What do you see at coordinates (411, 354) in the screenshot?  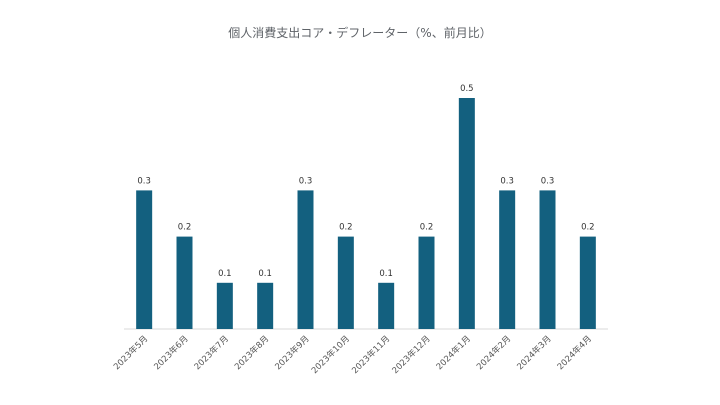 I see `x-tick-label: 2023年12月` at bounding box center [411, 354].